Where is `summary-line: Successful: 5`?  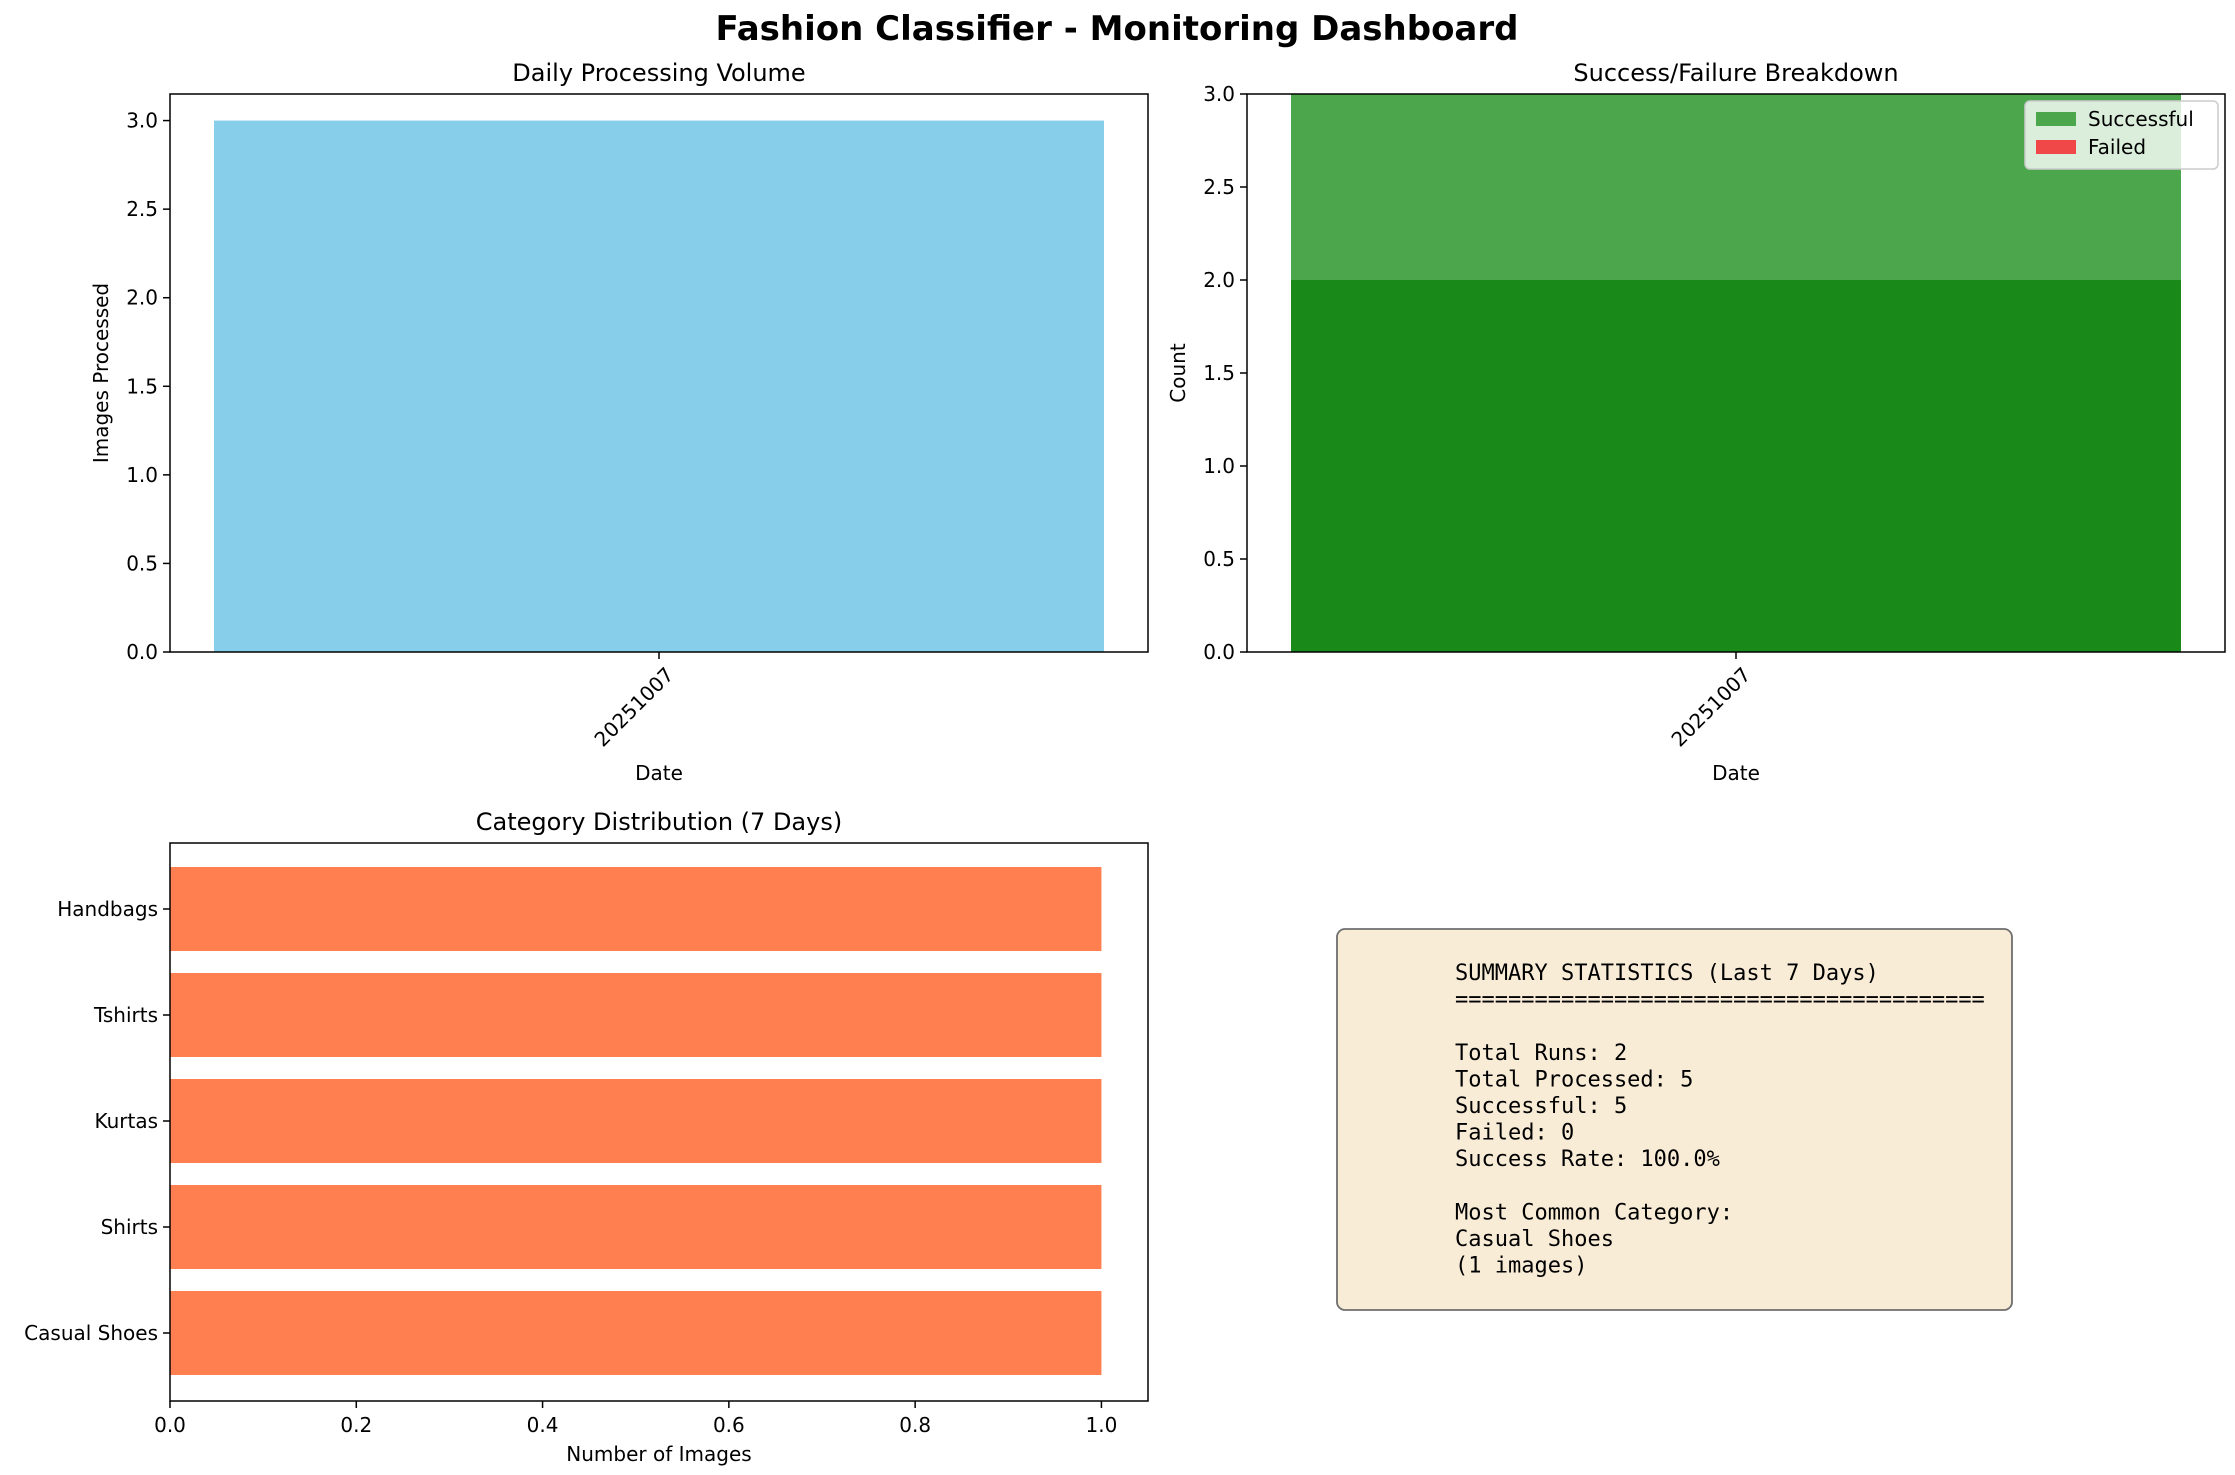
summary-line: Successful: 5 is located at coordinates (1541, 1106).